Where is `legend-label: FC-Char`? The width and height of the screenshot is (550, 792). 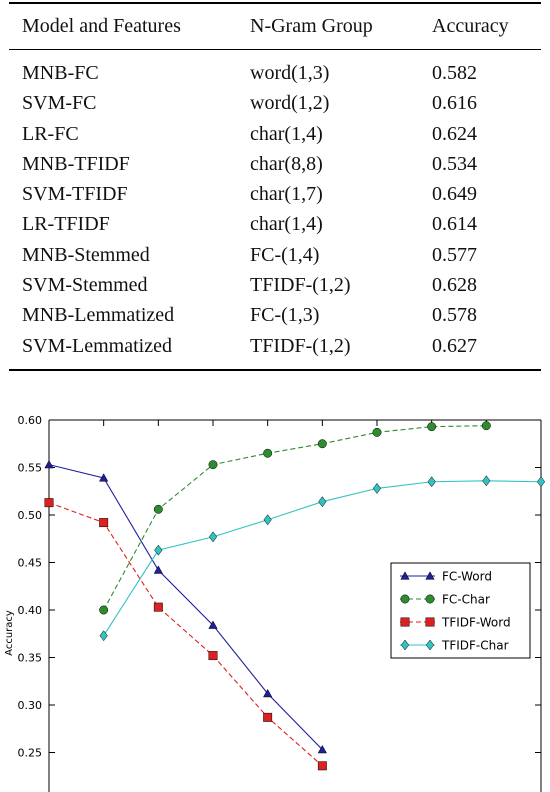 legend-label: FC-Char is located at coordinates (466, 600).